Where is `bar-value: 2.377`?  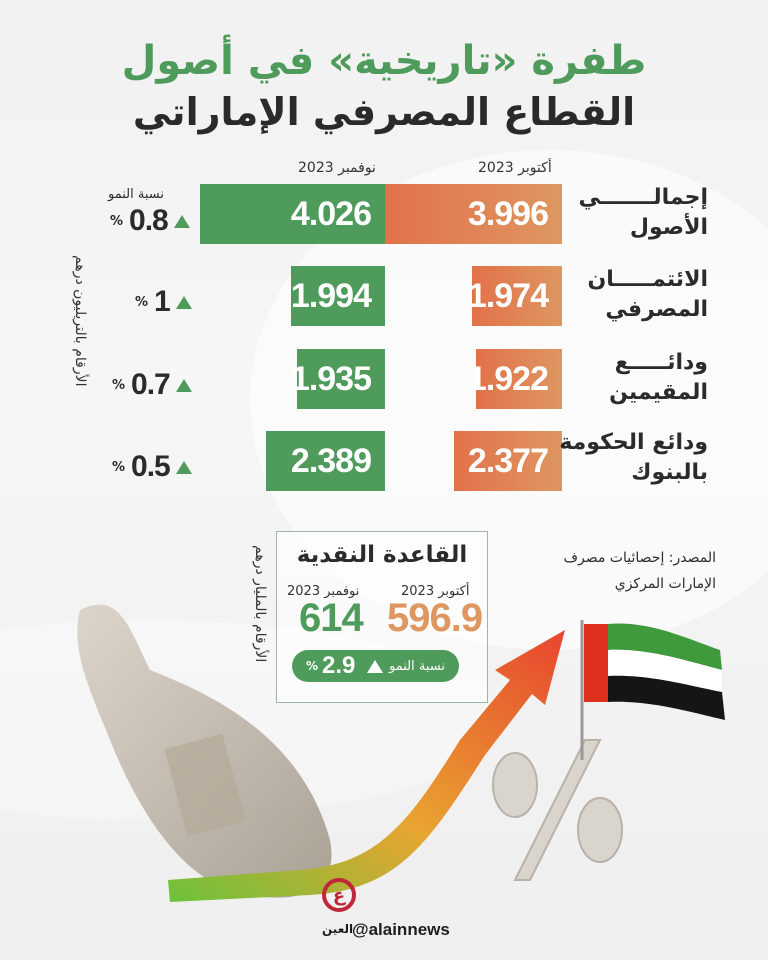 bar-value: 2.377 is located at coordinates (508, 460).